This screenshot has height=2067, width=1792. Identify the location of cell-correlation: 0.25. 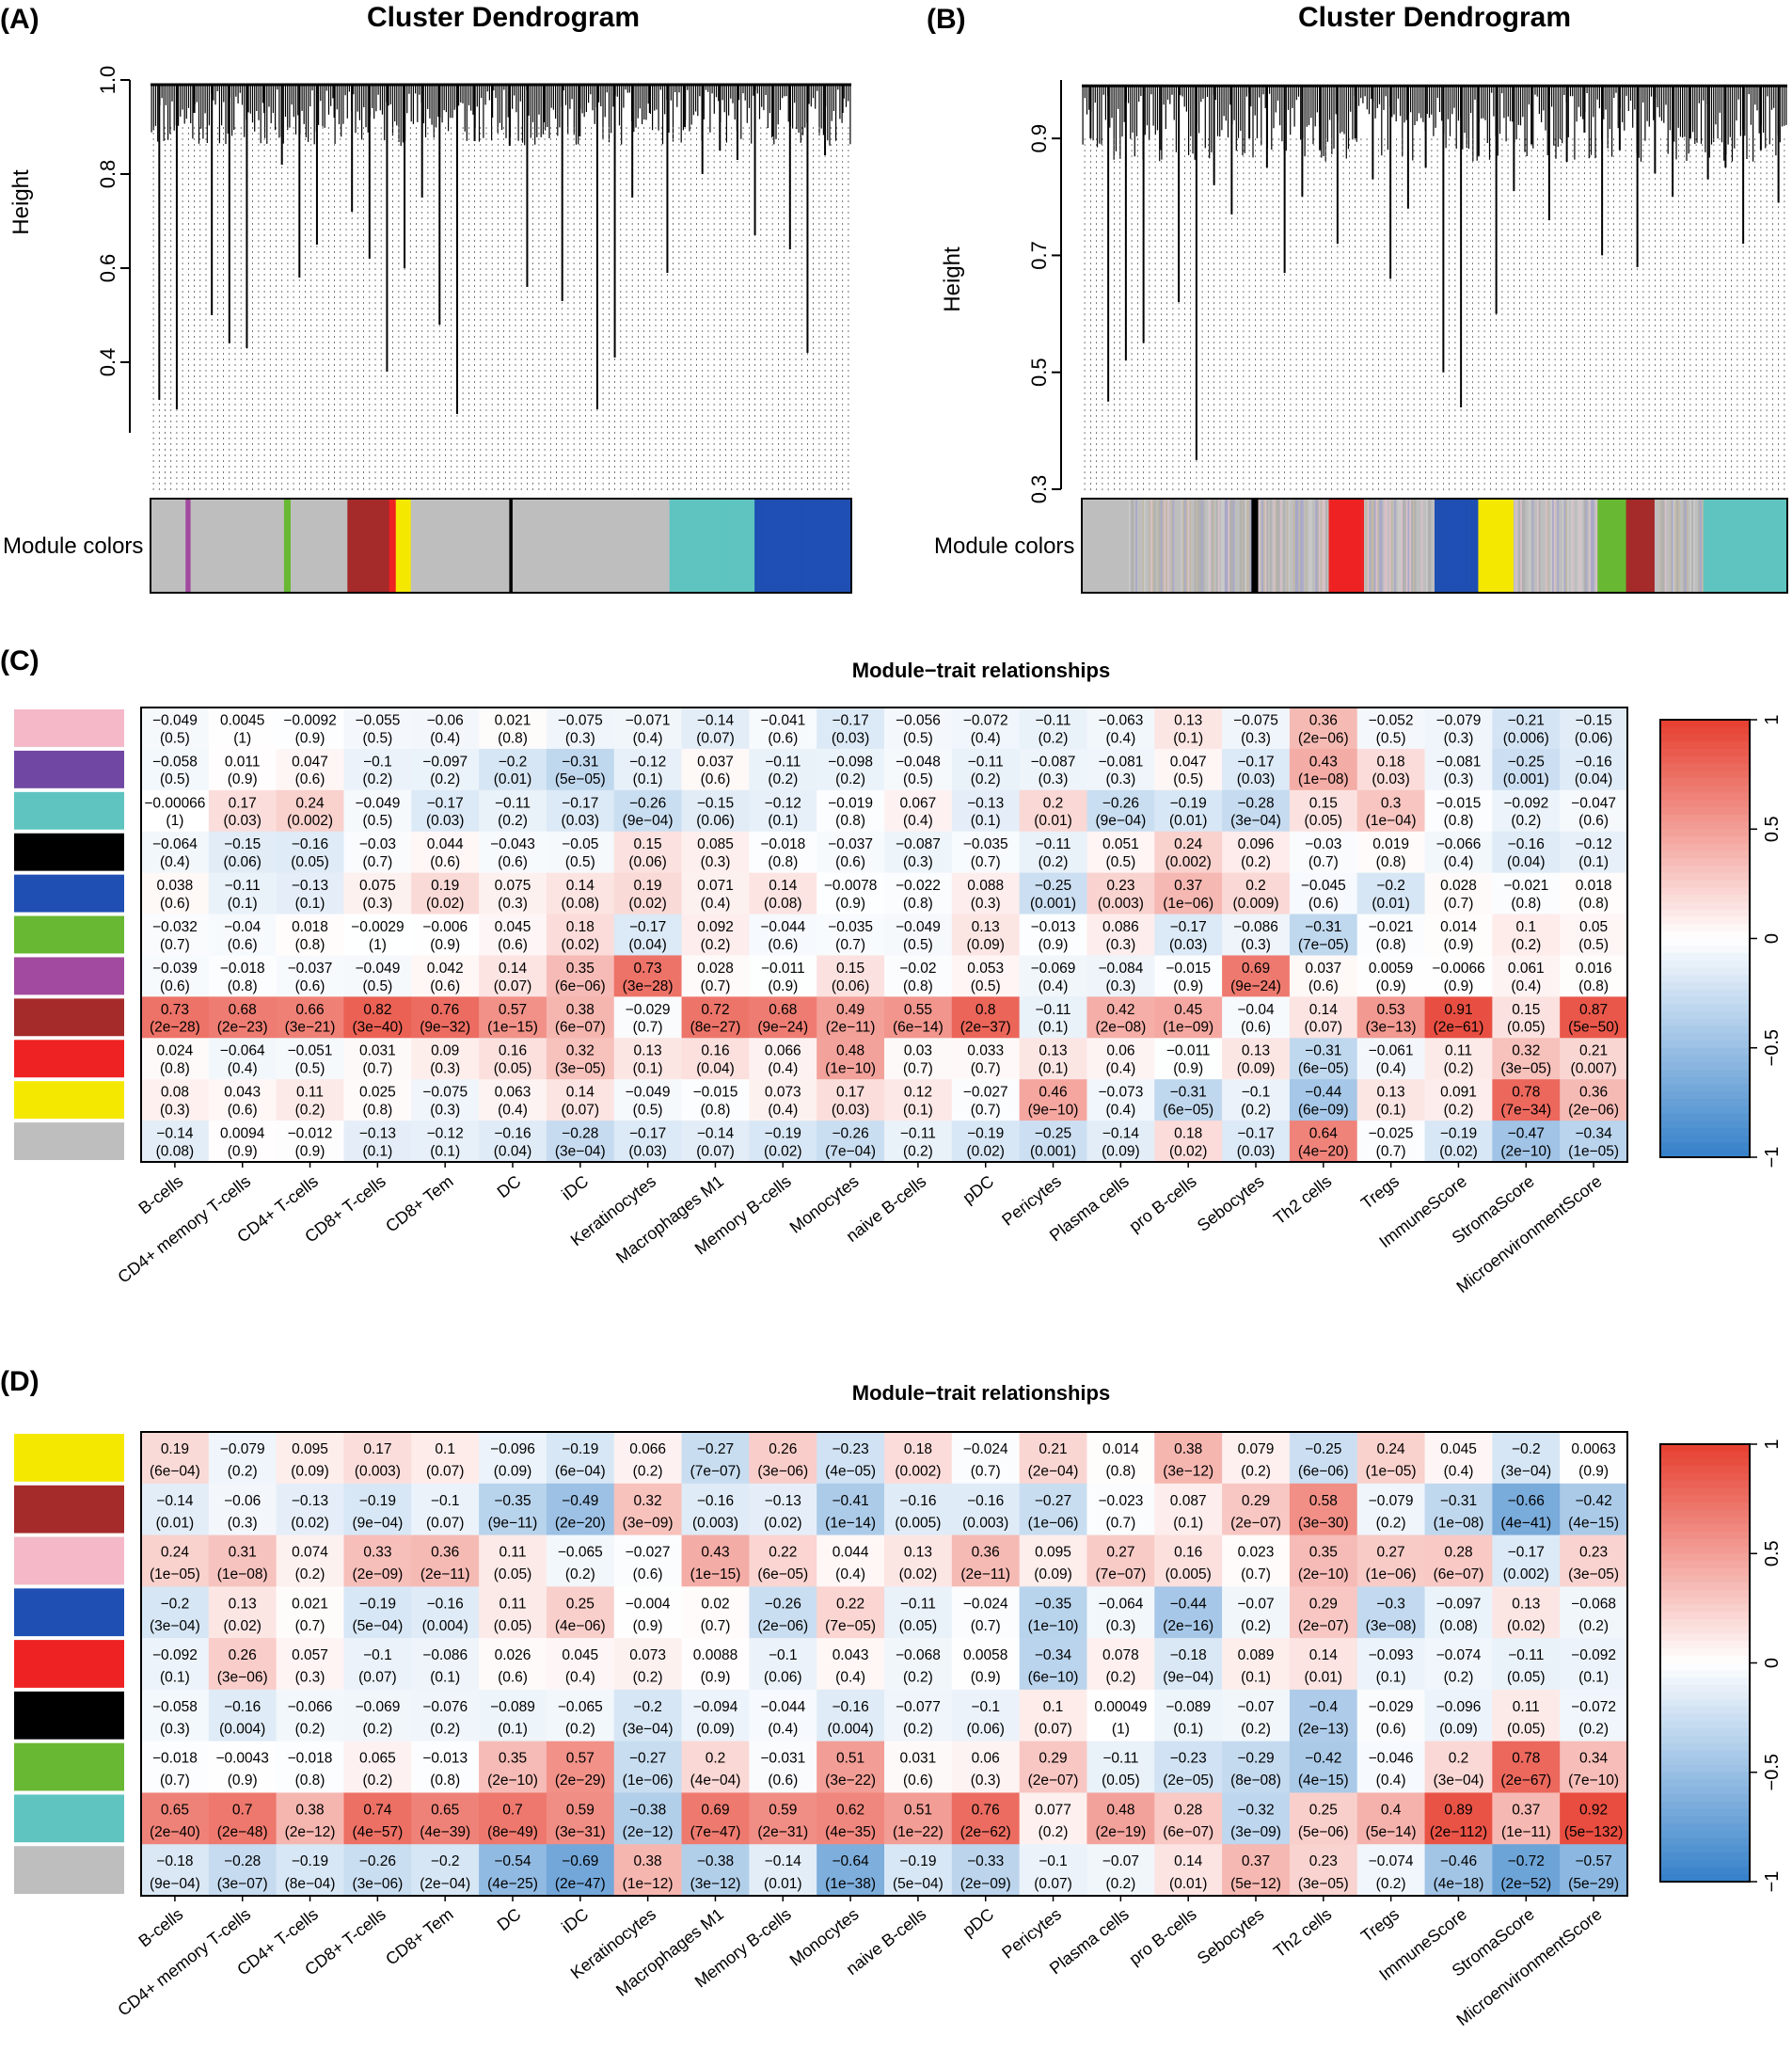
(580, 1604).